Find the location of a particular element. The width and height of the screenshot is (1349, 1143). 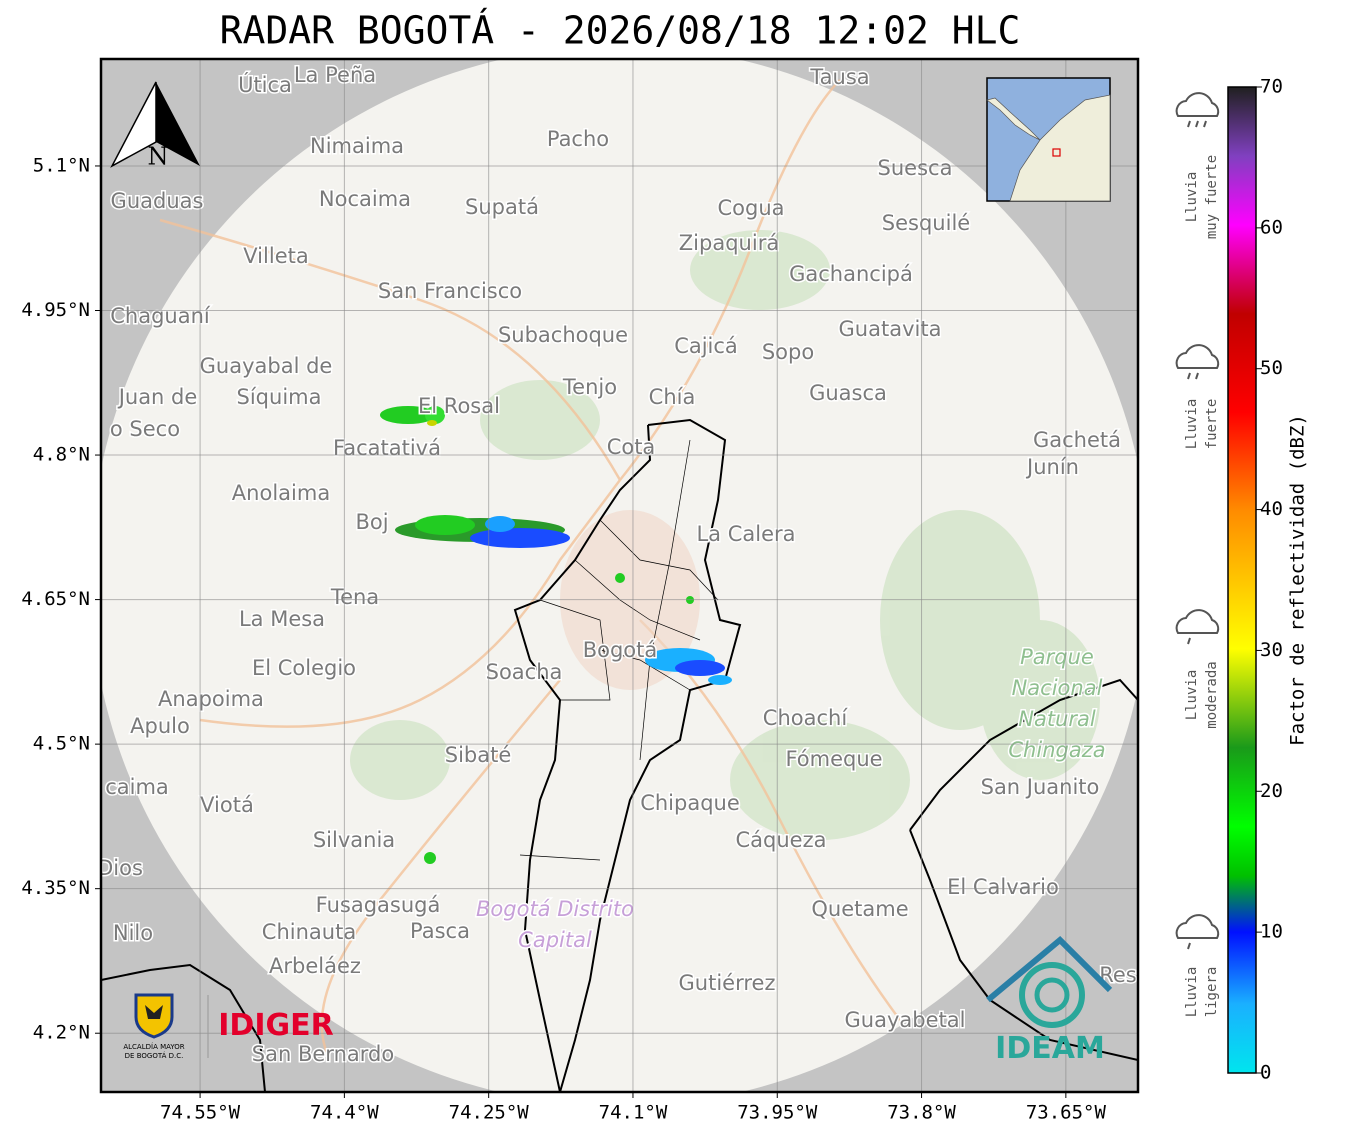

colorbar-tick-label: 0 is located at coordinates (1265, 1073).